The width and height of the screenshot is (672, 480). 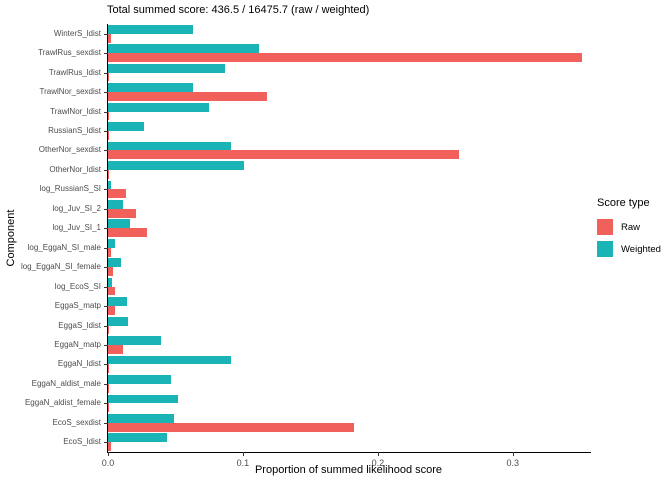 I want to click on category-label: log_EggaN_SI_female, so click(x=60, y=267).